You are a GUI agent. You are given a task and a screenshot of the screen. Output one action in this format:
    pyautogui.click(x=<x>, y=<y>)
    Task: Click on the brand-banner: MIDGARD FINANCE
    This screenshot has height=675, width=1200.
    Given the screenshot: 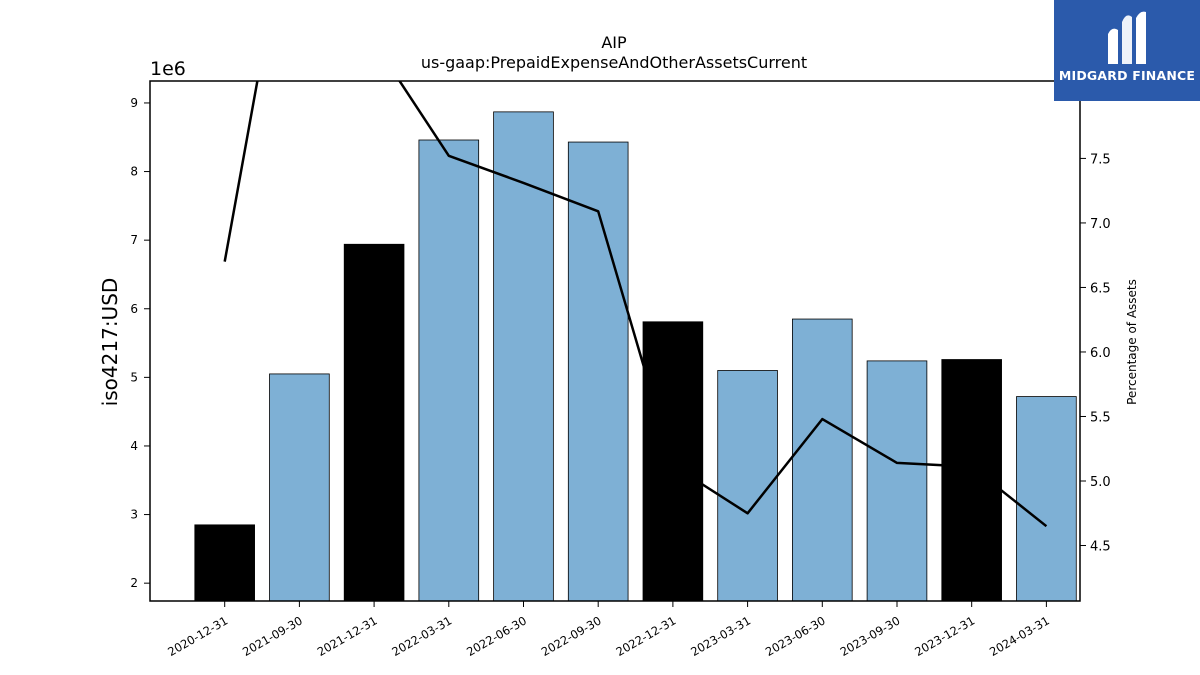 What is the action you would take?
    pyautogui.click(x=1127, y=50)
    